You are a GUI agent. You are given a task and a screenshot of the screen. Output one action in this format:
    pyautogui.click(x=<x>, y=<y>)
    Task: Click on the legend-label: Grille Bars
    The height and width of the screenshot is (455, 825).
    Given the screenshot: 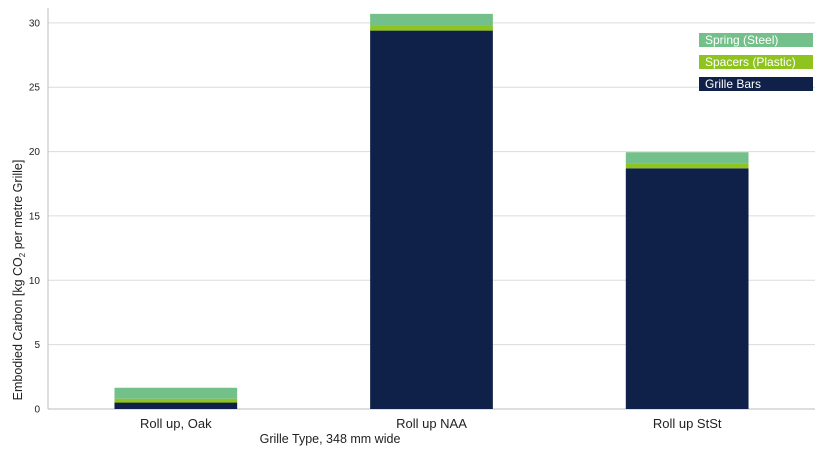 What is the action you would take?
    pyautogui.click(x=733, y=84)
    